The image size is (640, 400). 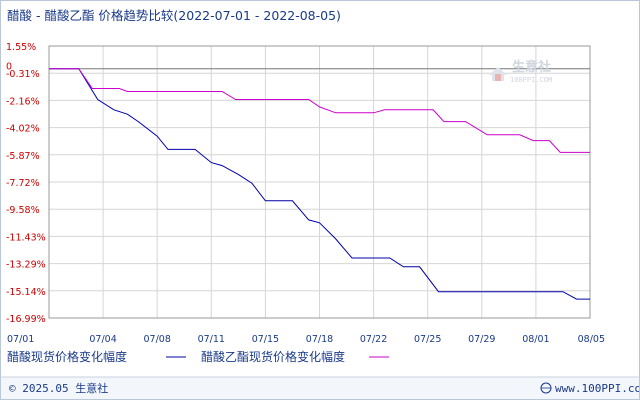 What do you see at coordinates (320, 388) in the screenshot?
I see `footer-bar` at bounding box center [320, 388].